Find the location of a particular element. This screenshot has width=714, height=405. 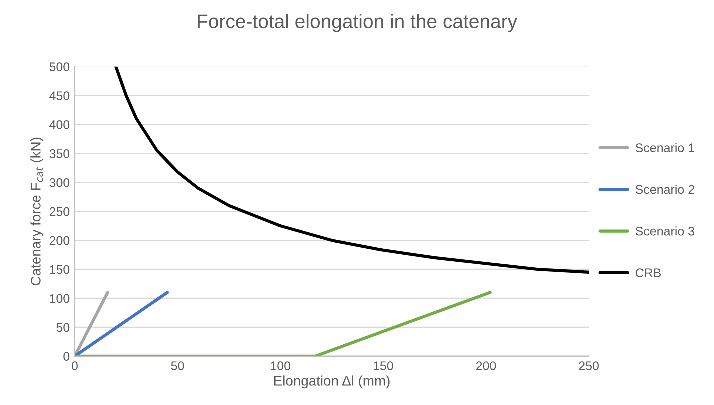

legend-label: CRB is located at coordinates (649, 273).